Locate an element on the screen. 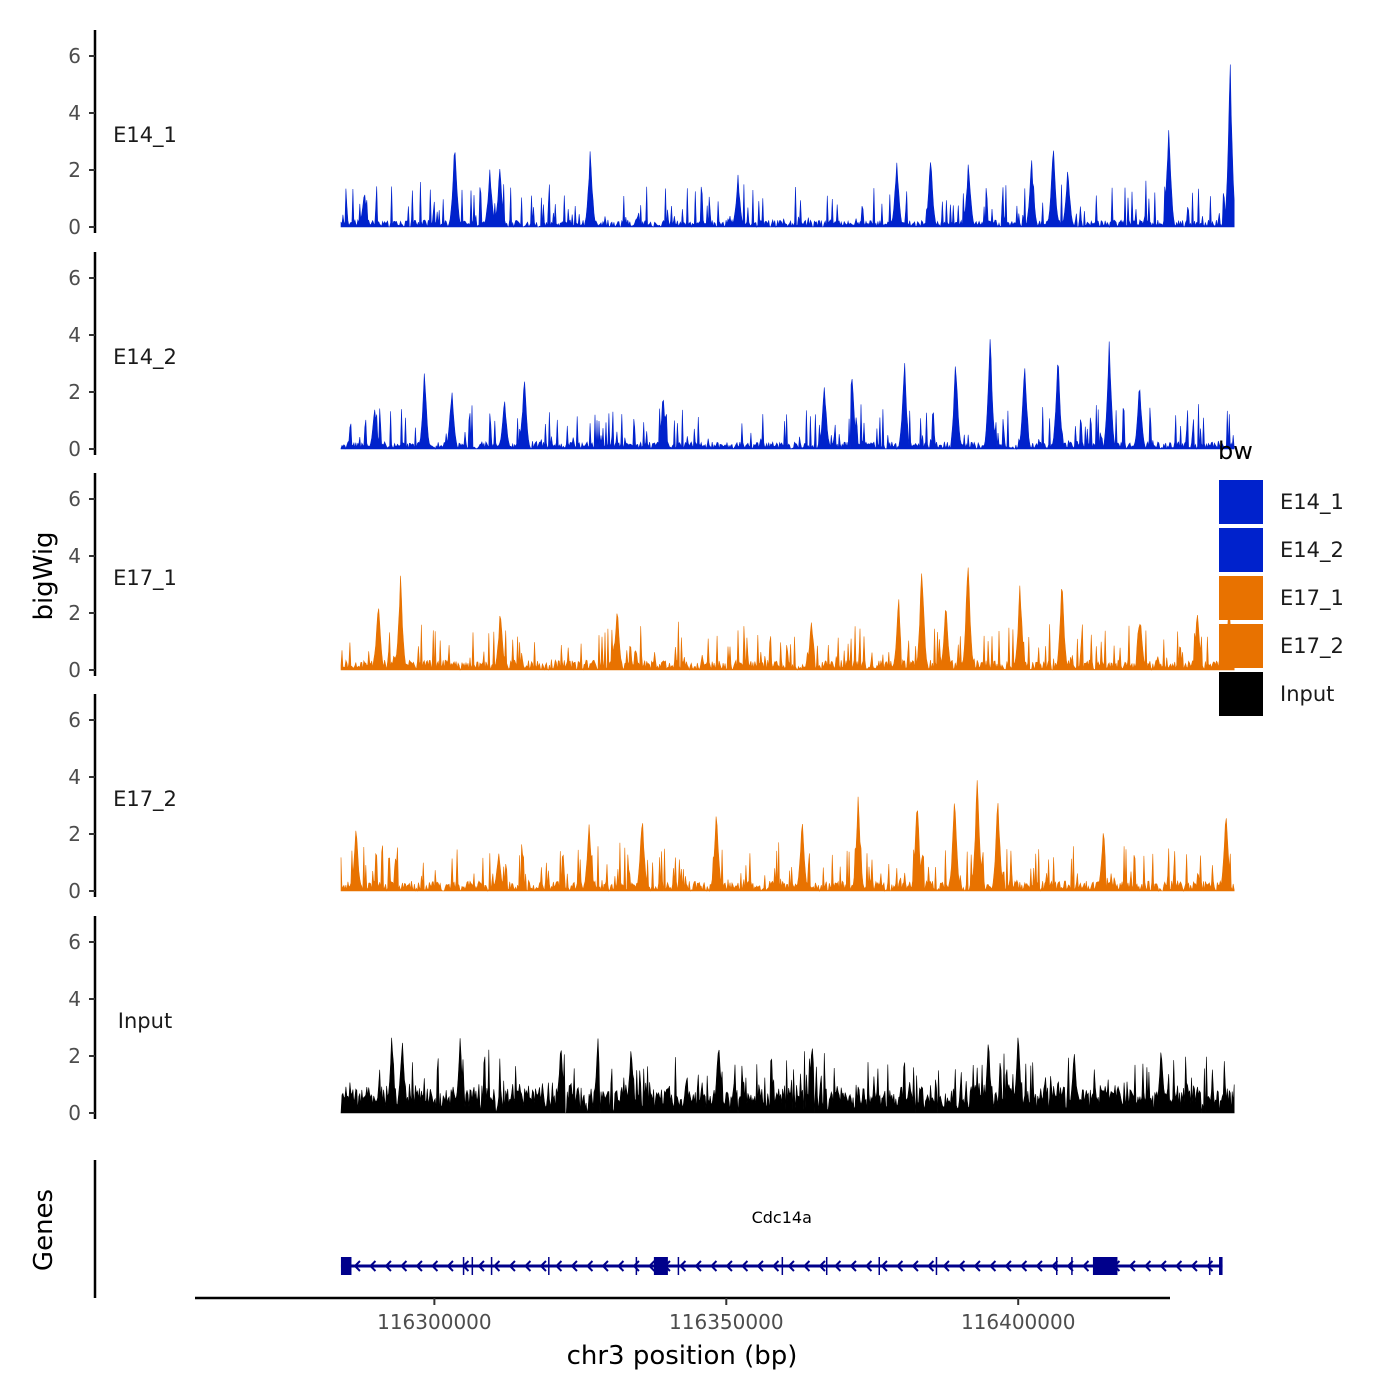 The image size is (1400, 1400). track-Input: 0 2 4 6 Input is located at coordinates (651, 1020).